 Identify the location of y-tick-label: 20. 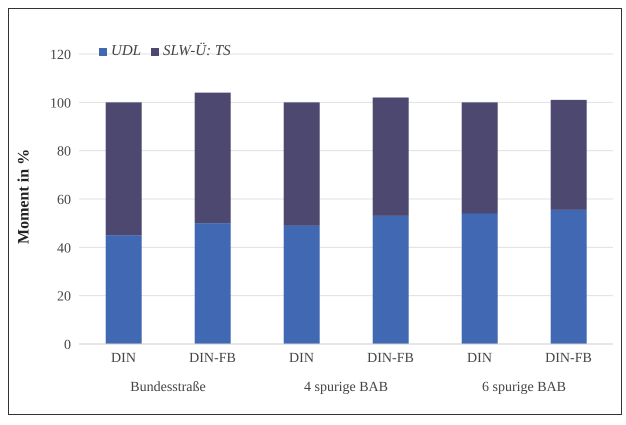
(64, 297).